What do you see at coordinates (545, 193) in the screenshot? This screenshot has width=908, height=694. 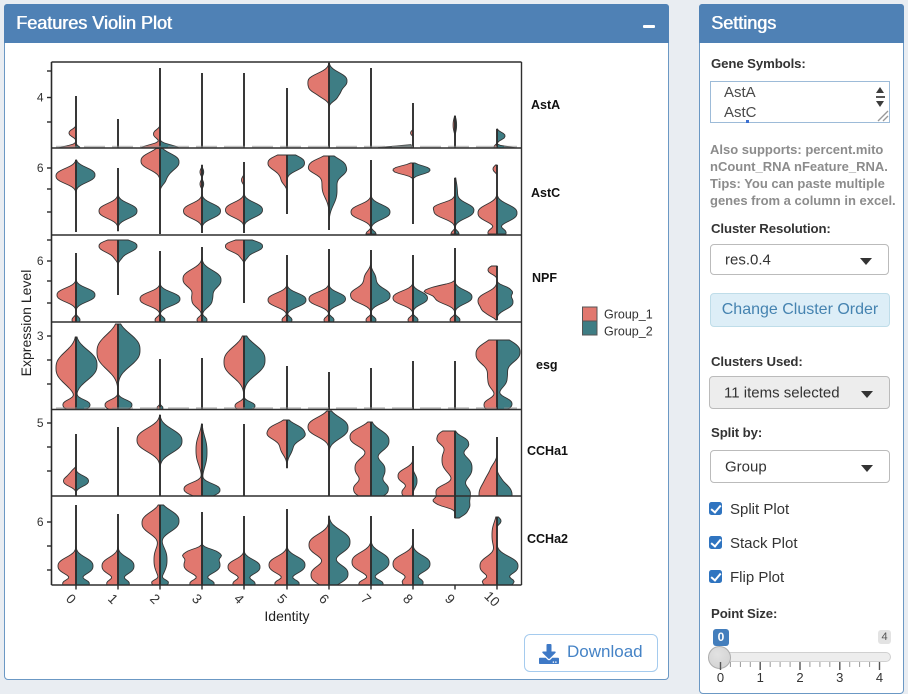 I see `svg-text: AstC` at bounding box center [545, 193].